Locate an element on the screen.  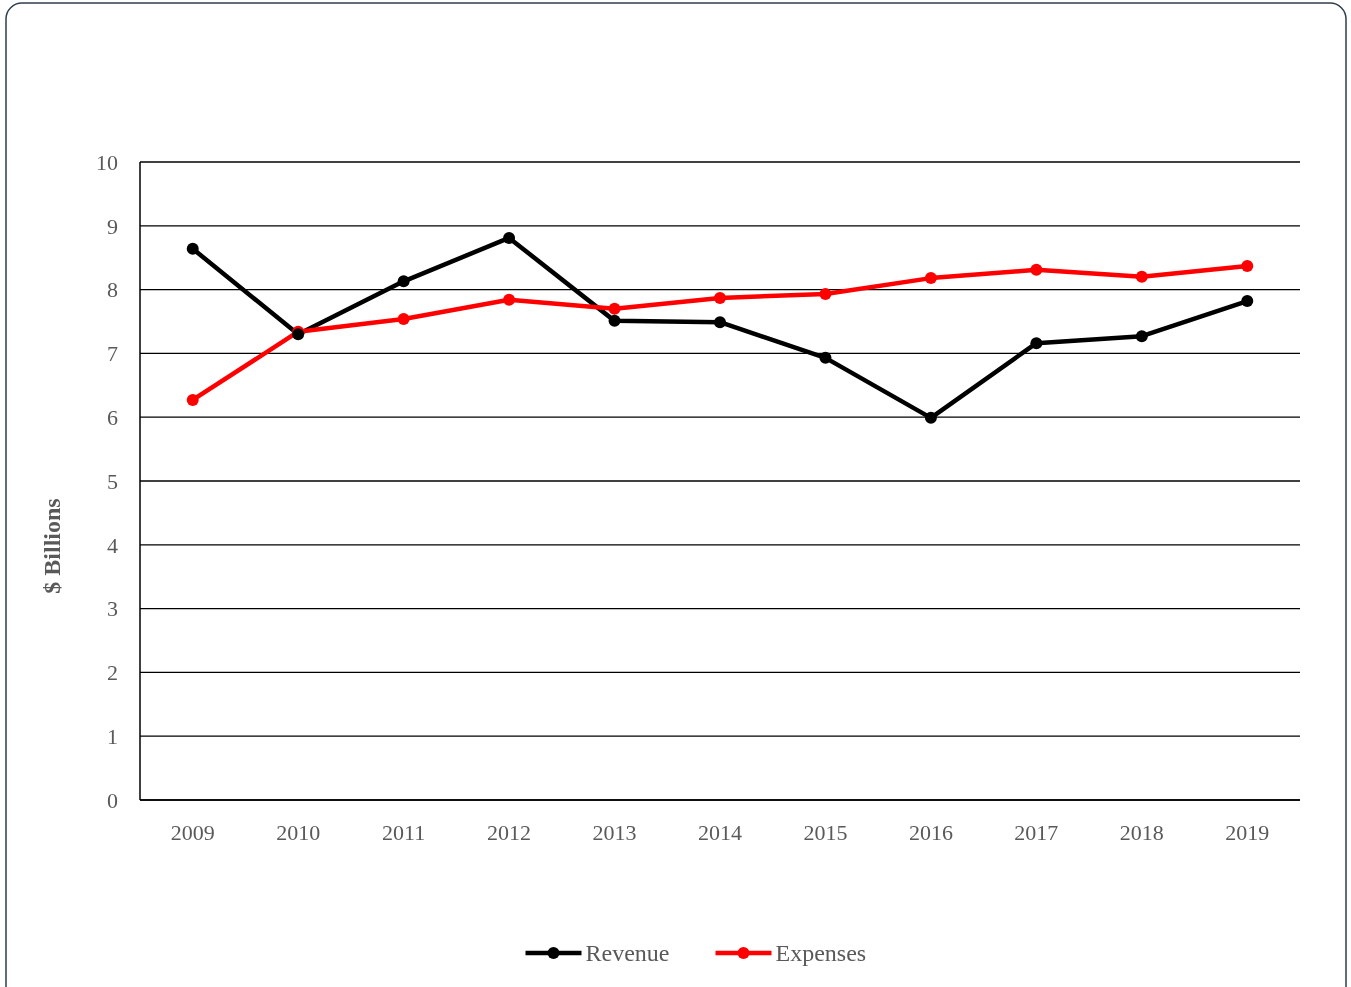
y-tick-label: 10 is located at coordinates (107, 162).